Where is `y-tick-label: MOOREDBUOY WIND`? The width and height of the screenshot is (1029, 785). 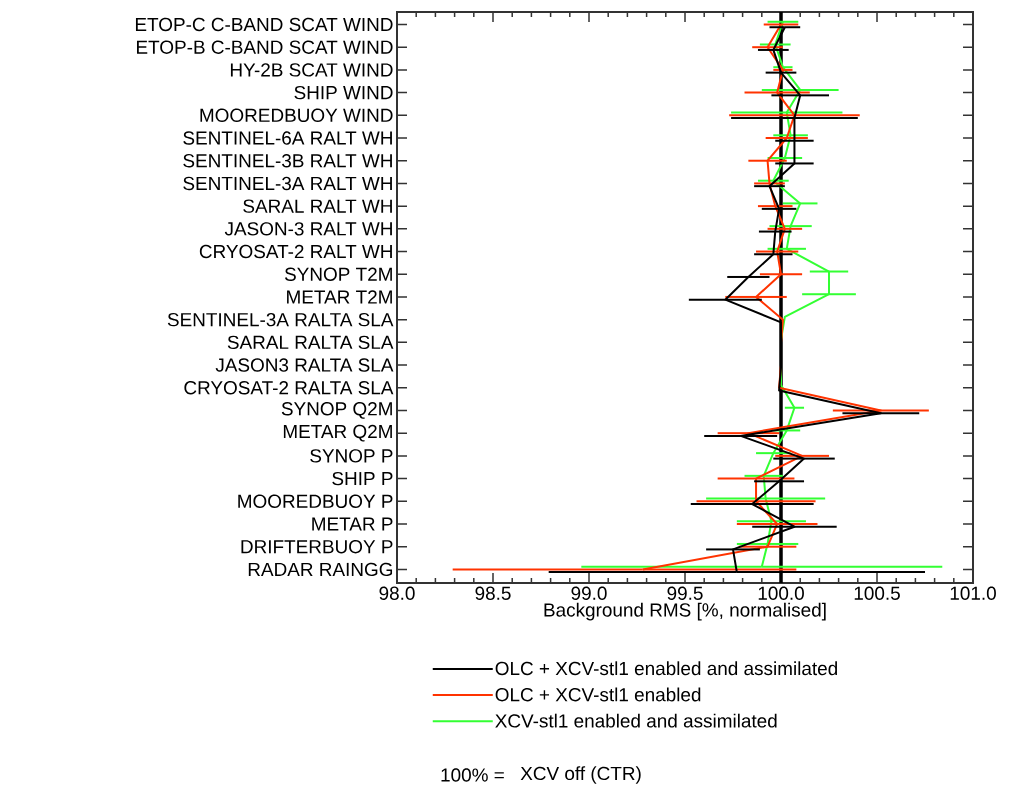
y-tick-label: MOOREDBUOY WIND is located at coordinates (296, 115).